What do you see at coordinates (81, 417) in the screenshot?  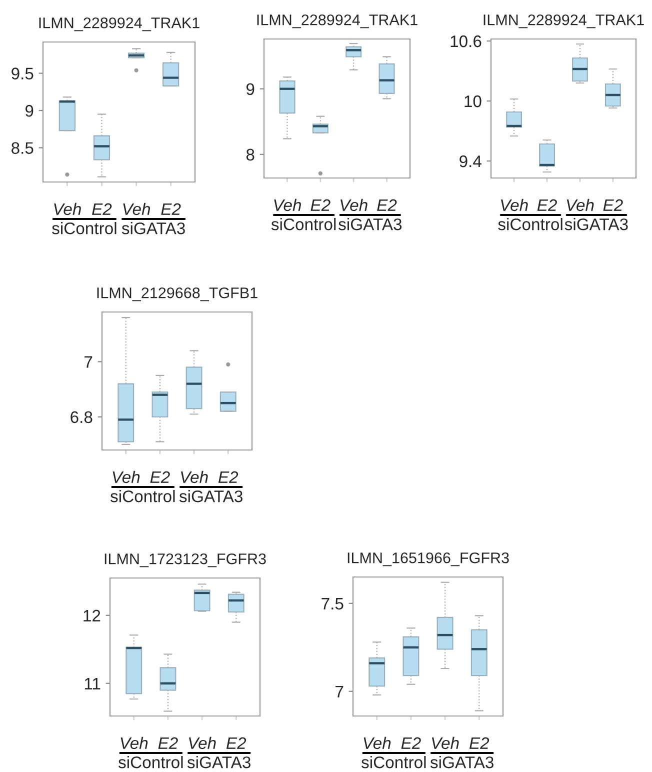 I see `y-tick-label: 6.8` at bounding box center [81, 417].